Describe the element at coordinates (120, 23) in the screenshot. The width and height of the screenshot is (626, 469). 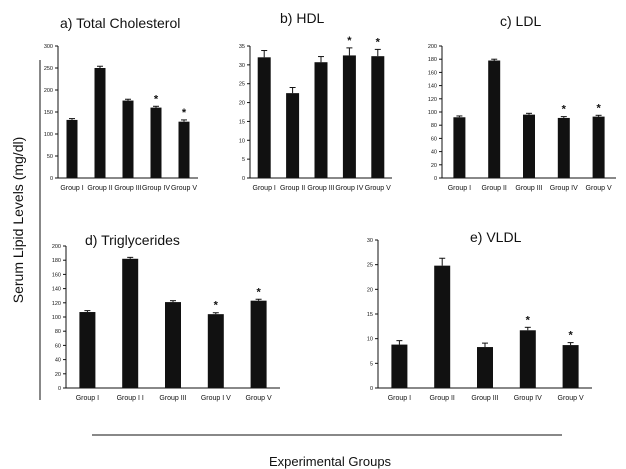
I see `panel-title-a: a) Total Cholesterol` at that location.